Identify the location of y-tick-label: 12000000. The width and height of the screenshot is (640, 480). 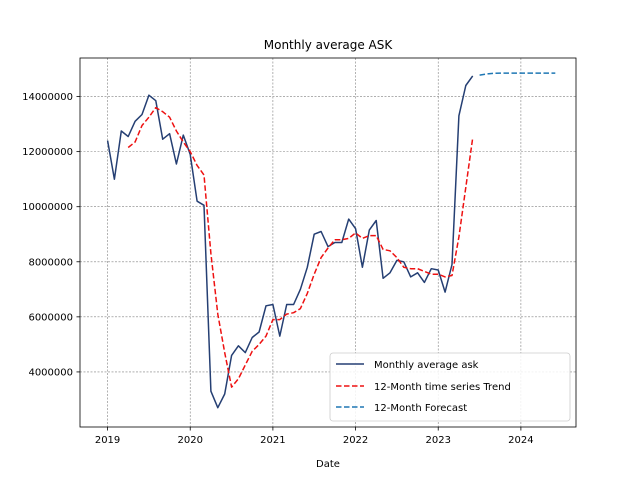
(47, 152).